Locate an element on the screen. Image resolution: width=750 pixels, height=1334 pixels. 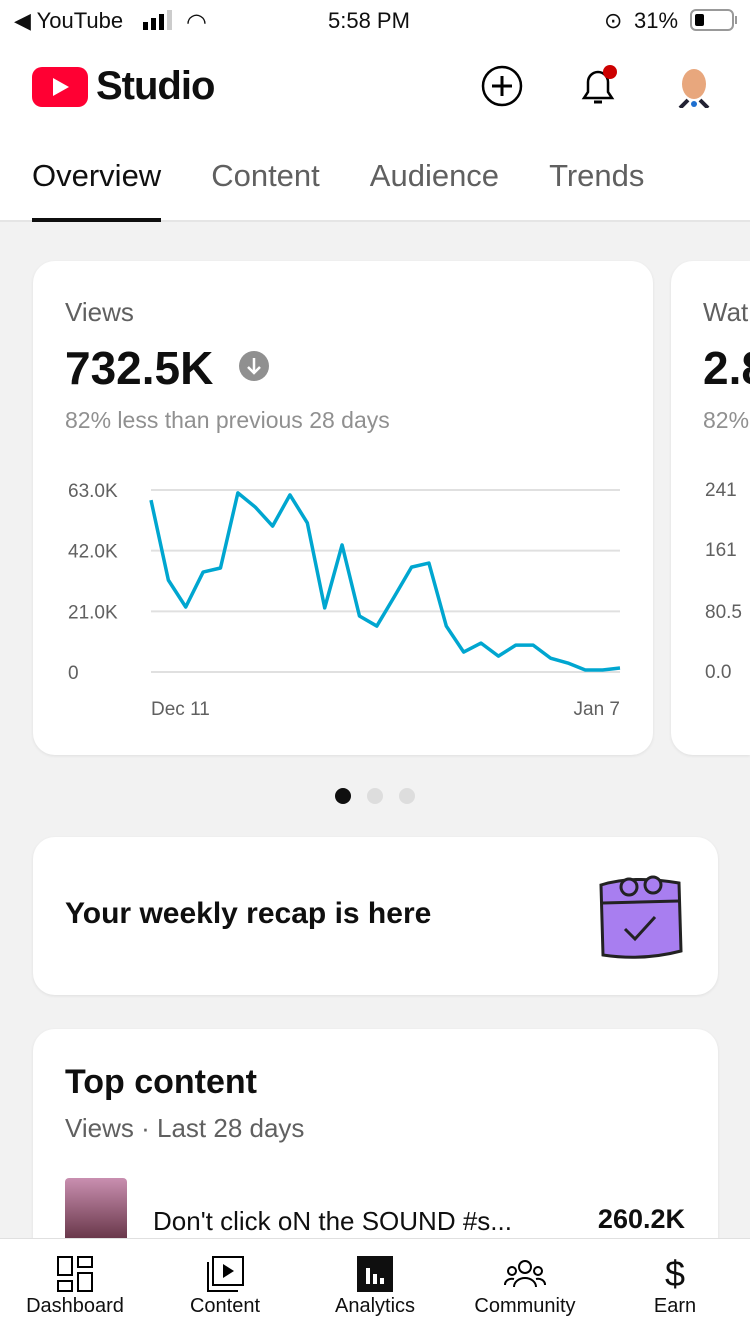
back-to-app: ◀ YouTube is located at coordinates (69, 20).